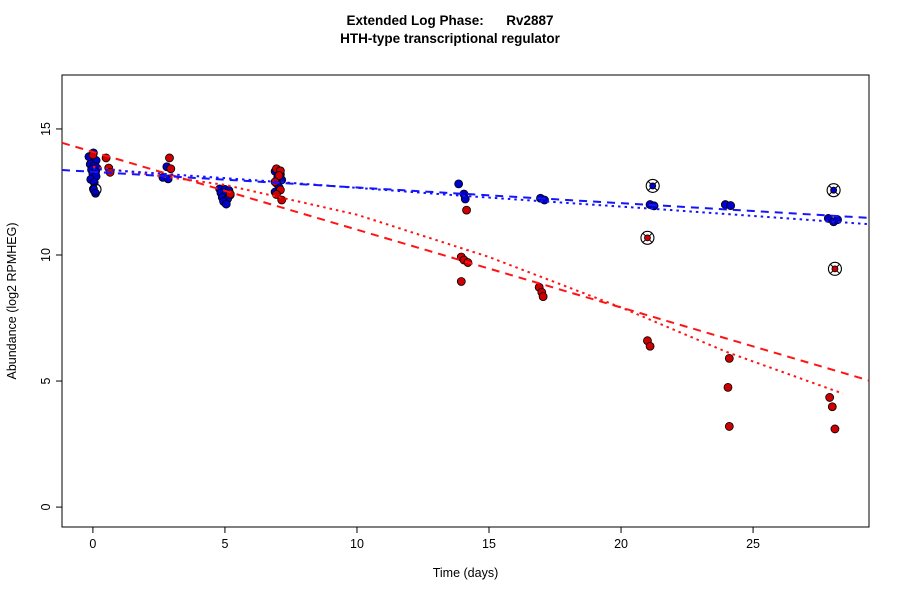  Describe the element at coordinates (450, 38) in the screenshot. I see `plot-title-line2: HTH-type transcriptional regulator` at that location.